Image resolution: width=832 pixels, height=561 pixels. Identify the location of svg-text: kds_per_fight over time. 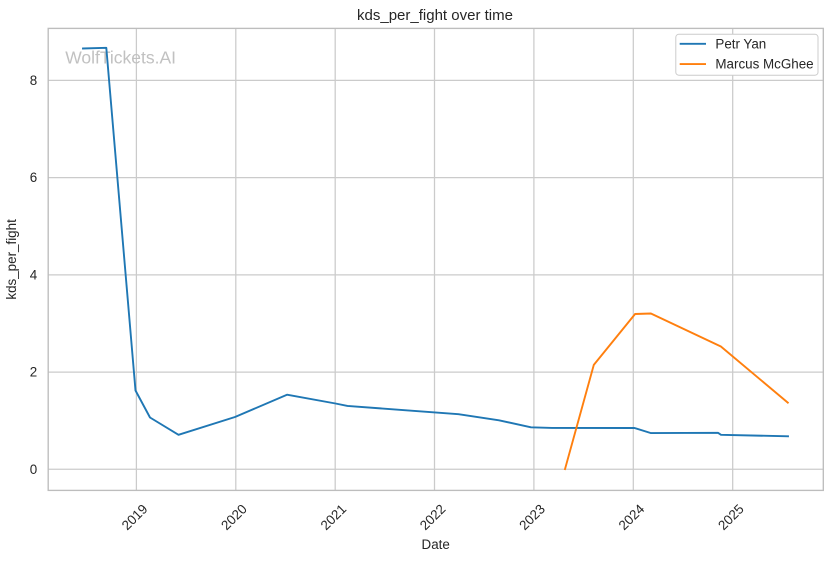
(435, 15).